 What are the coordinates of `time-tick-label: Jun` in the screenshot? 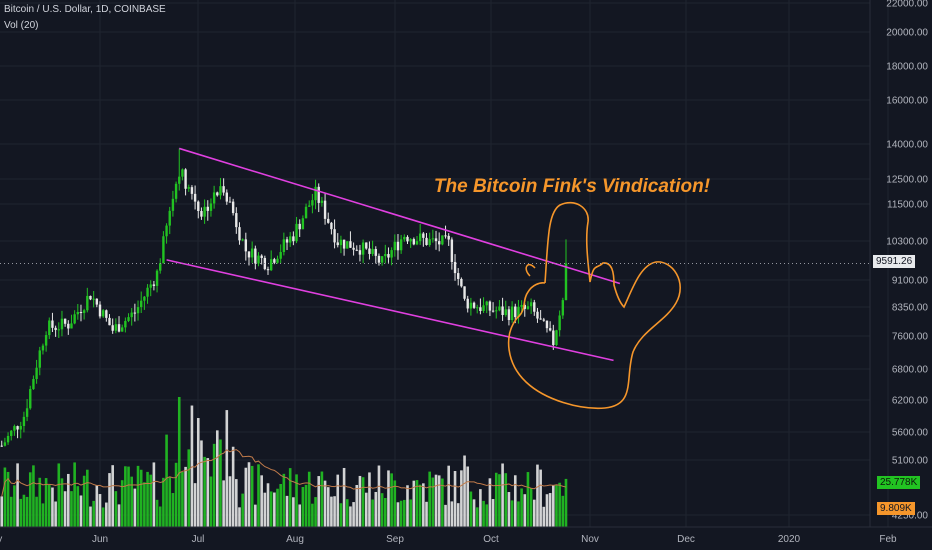 It's located at (100, 539).